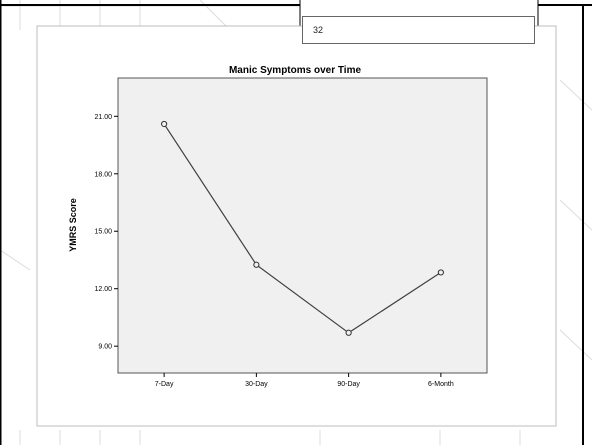 This screenshot has width=592, height=445. I want to click on x-tick-label: 6-Month, so click(441, 384).